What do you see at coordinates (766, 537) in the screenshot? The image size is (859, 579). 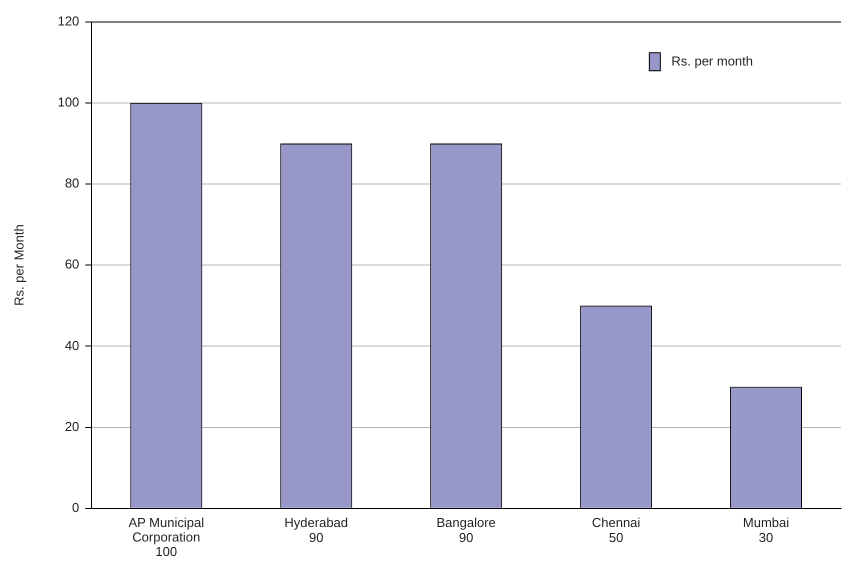 I see `data-label: 30` at bounding box center [766, 537].